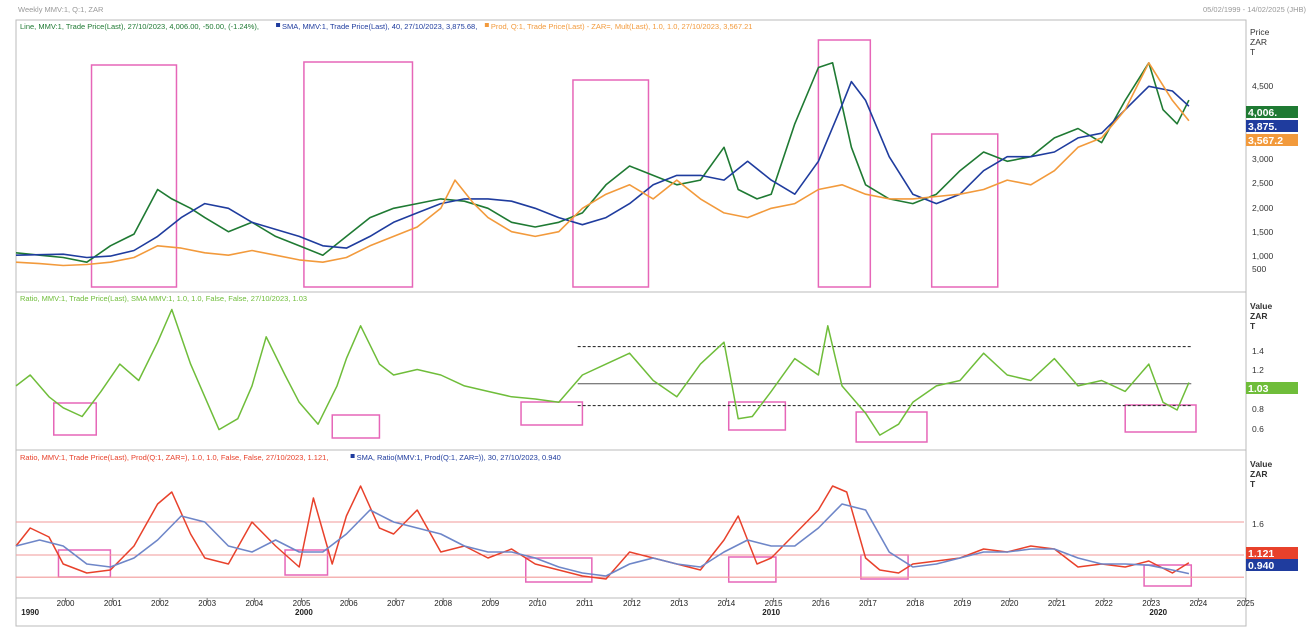 This screenshot has height=632, width=1312. What do you see at coordinates (1259, 269) in the screenshot?
I see `y-tick-top-0: 500` at bounding box center [1259, 269].